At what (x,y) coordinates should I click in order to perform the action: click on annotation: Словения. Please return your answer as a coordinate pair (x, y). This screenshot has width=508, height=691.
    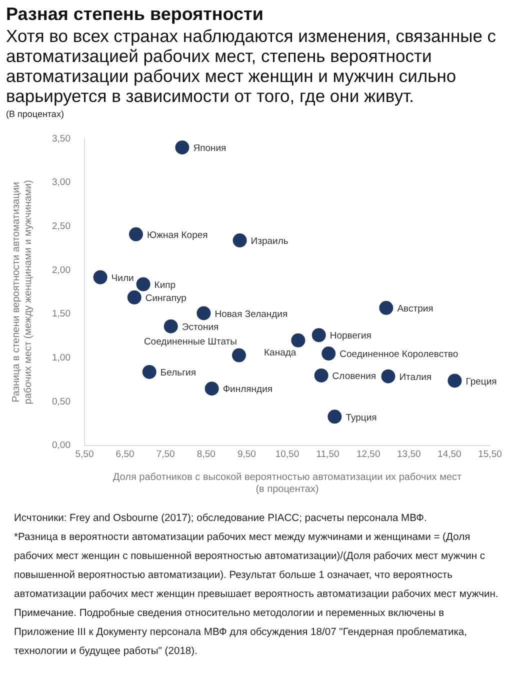
    Looking at the image, I should click on (354, 376).